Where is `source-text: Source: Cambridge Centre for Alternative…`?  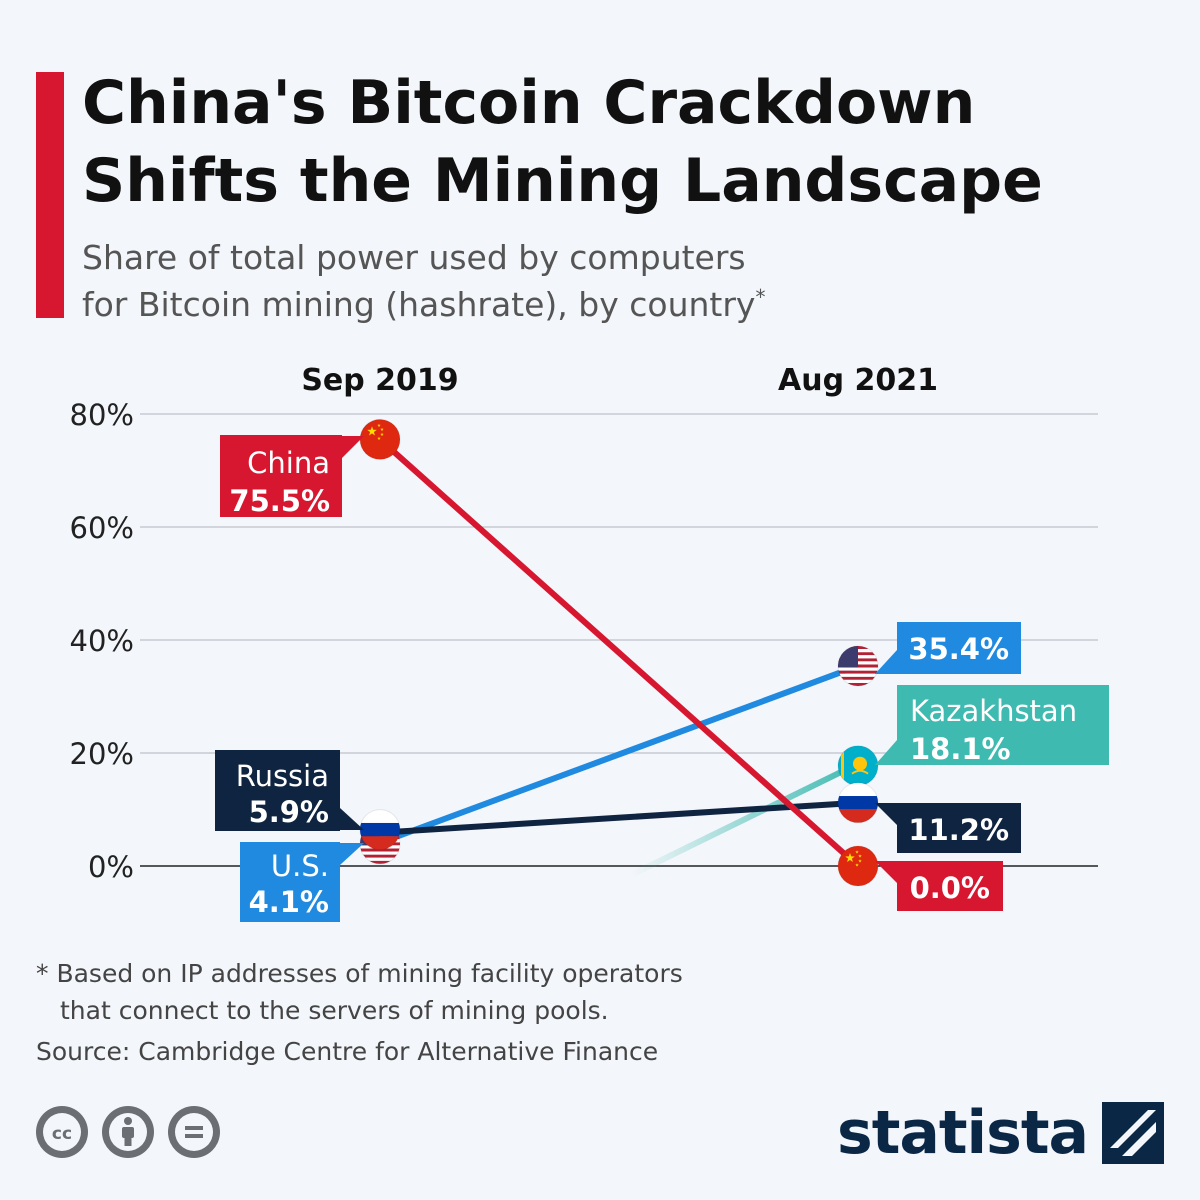 source-text: Source: Cambridge Centre for Alternative… is located at coordinates (347, 1051).